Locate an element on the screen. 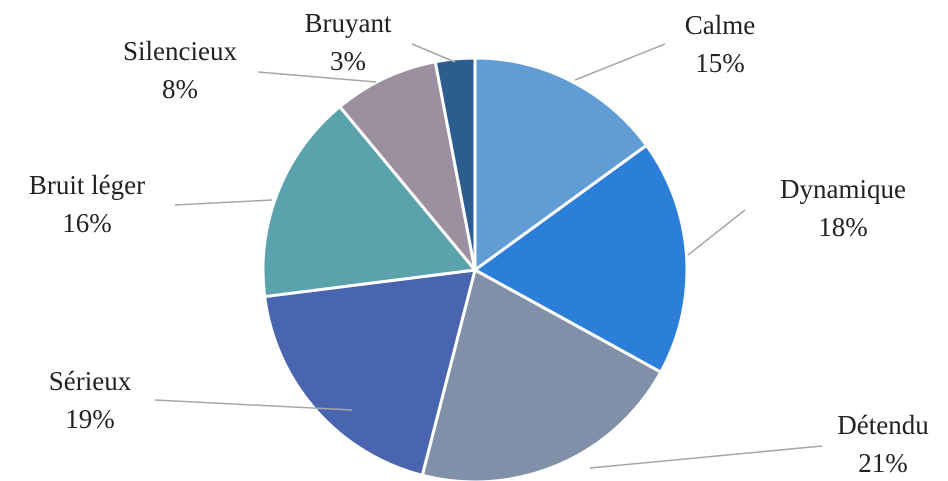 The width and height of the screenshot is (948, 481). slice-label: Sérieux is located at coordinates (90, 381).